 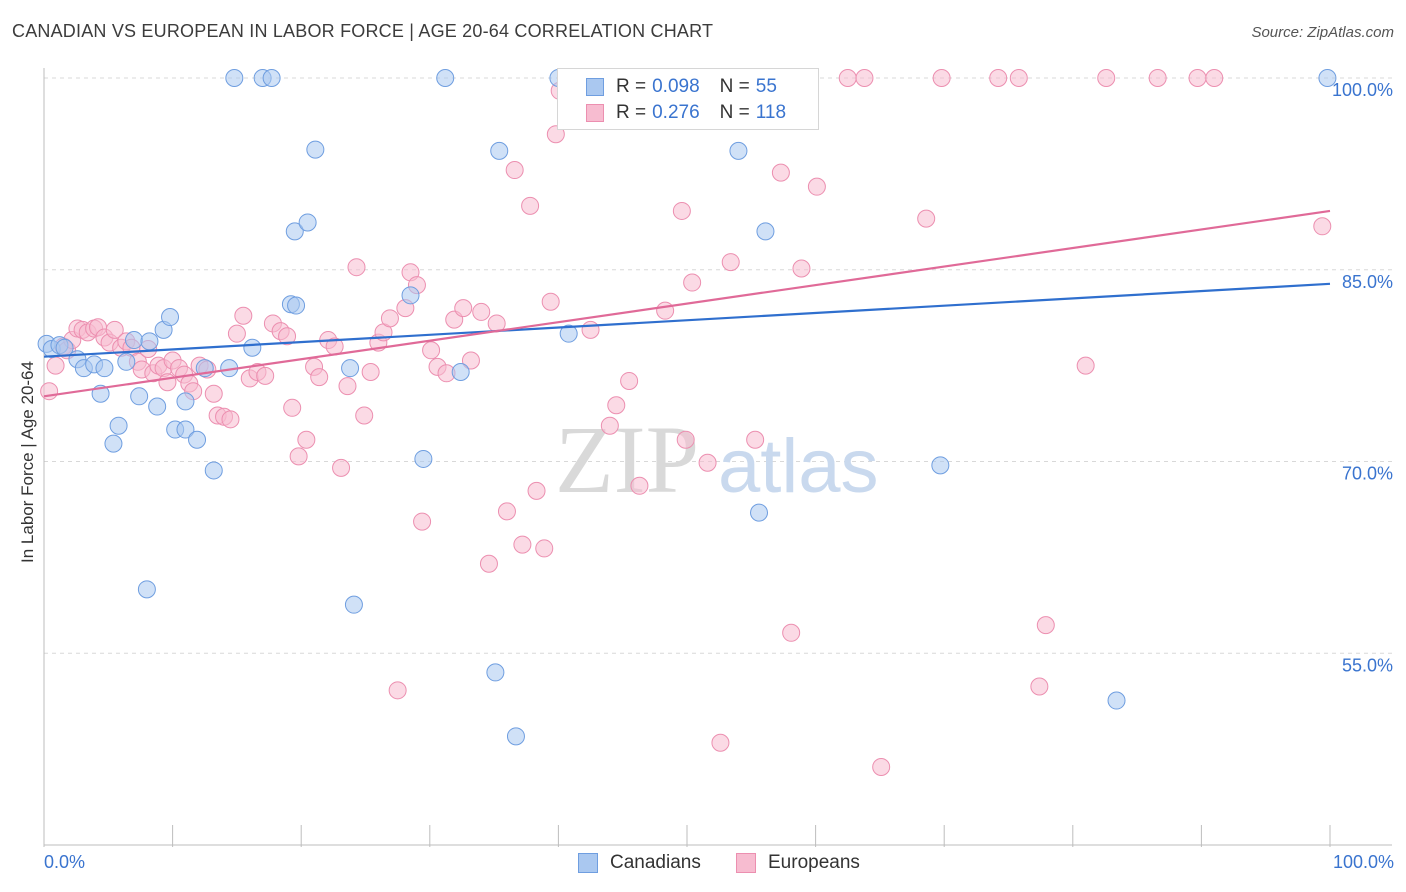 I want to click on r-value: 0.098, so click(x=676, y=86).